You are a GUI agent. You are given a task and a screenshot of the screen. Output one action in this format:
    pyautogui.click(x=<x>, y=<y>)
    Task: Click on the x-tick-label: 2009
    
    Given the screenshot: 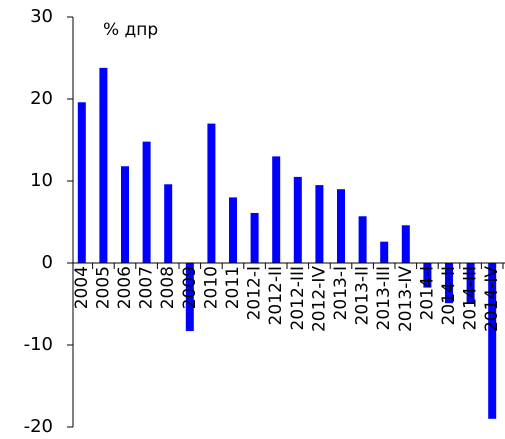 What is the action you would take?
    pyautogui.click(x=190, y=287)
    